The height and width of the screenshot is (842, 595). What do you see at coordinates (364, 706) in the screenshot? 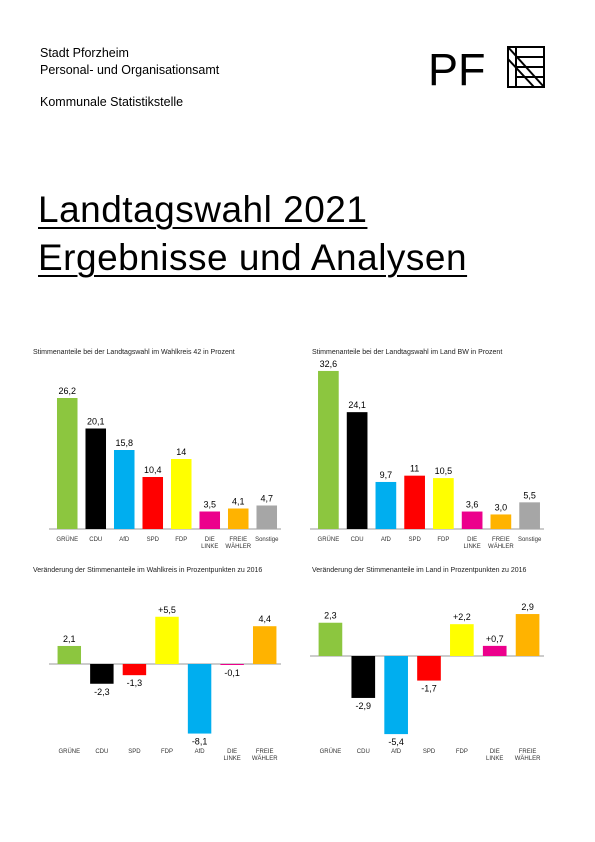
I see `value-label-cdu: -2,9` at bounding box center [364, 706].